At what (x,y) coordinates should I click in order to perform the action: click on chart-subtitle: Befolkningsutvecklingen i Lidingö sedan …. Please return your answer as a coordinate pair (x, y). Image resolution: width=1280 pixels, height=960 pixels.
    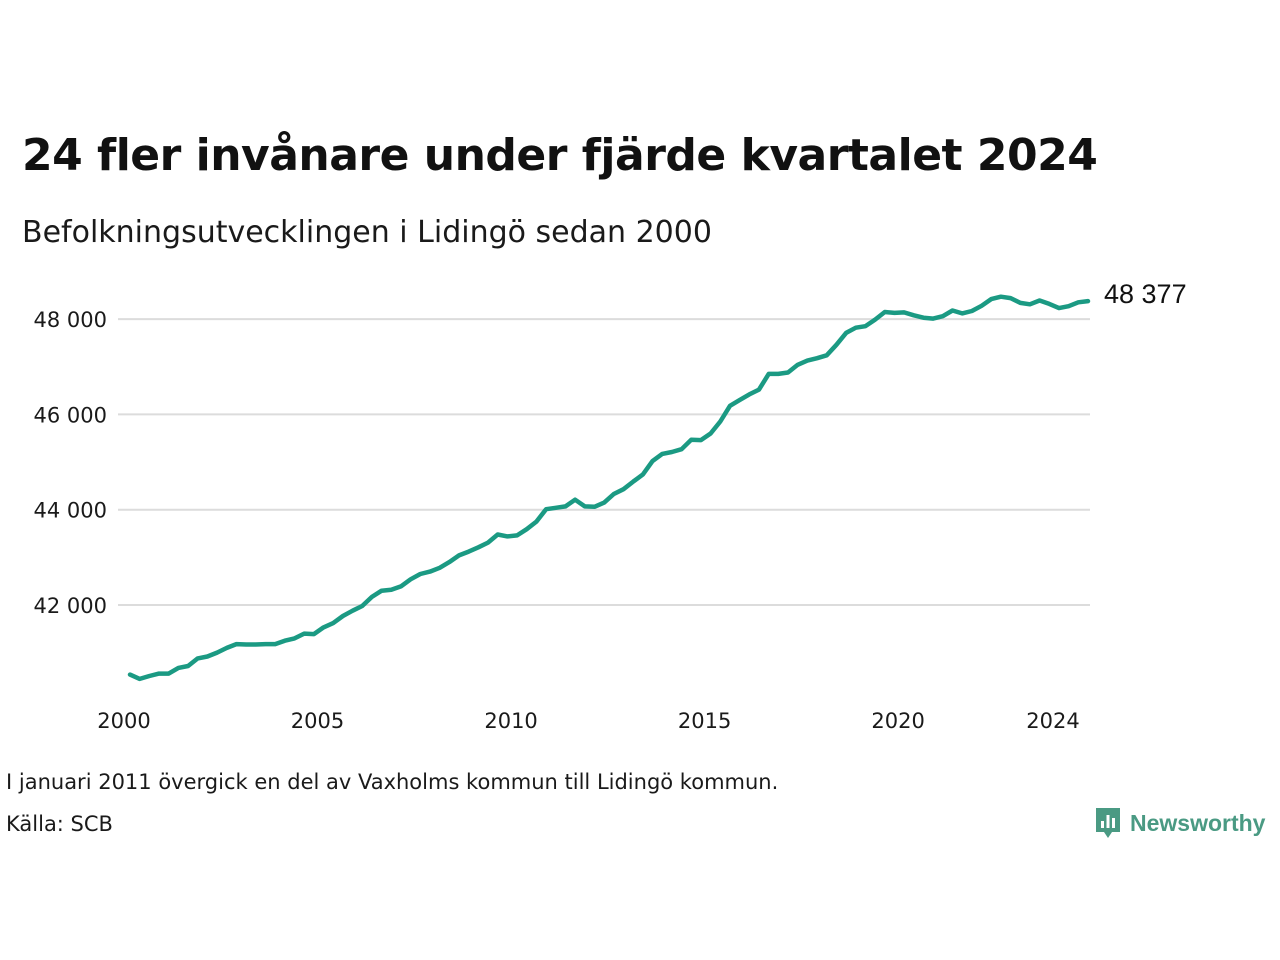
    Looking at the image, I should click on (367, 232).